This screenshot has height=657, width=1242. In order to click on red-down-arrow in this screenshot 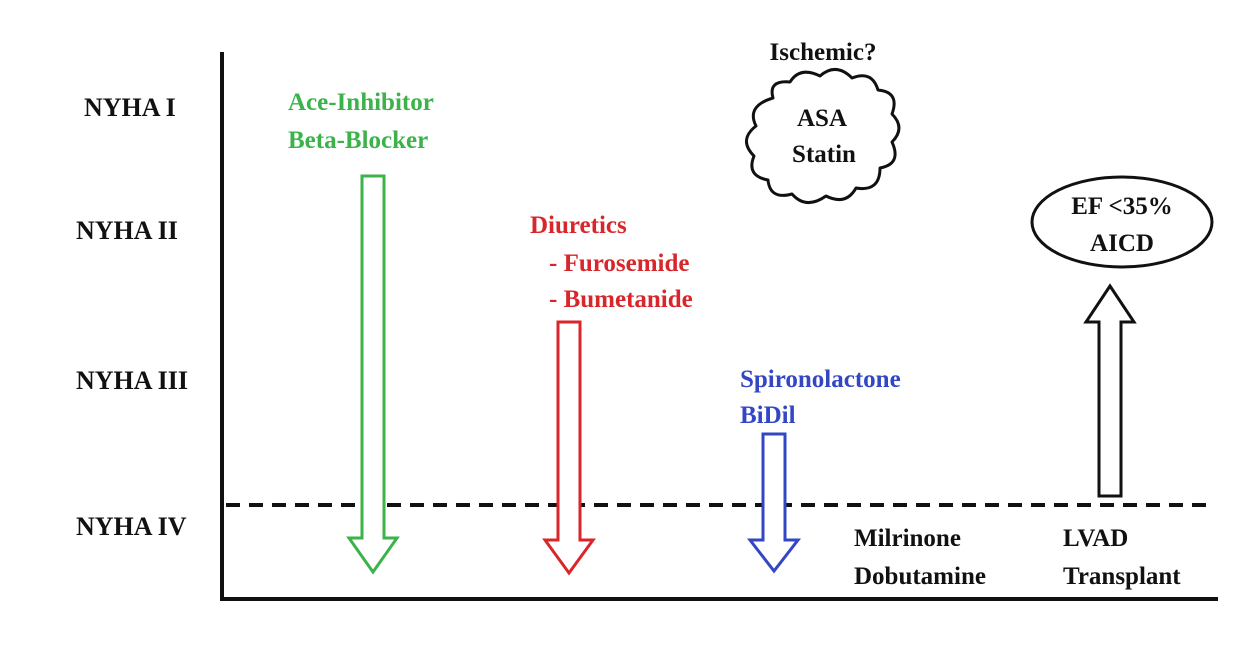, I will do `click(569, 448)`.